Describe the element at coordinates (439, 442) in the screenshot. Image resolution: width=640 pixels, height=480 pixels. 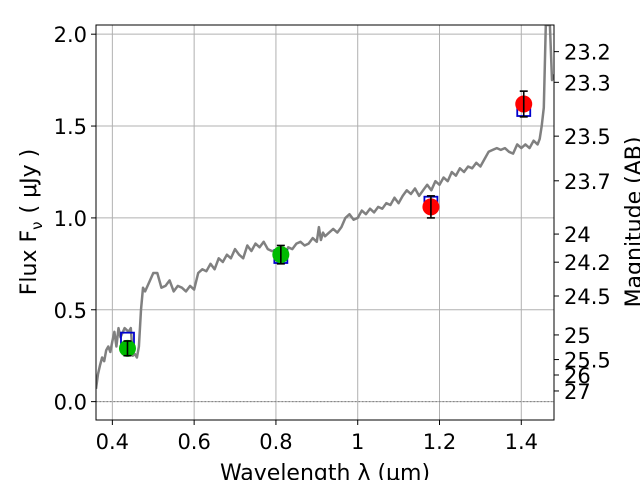
I see `x-tick-label: 1.2` at that location.